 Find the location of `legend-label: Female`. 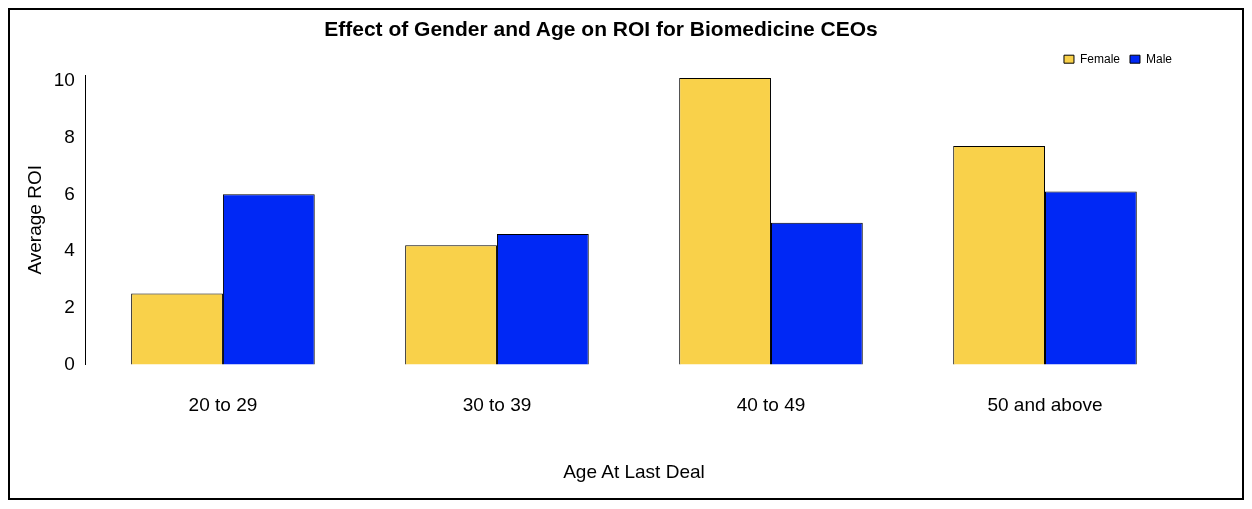

legend-label: Female is located at coordinates (1100, 58).